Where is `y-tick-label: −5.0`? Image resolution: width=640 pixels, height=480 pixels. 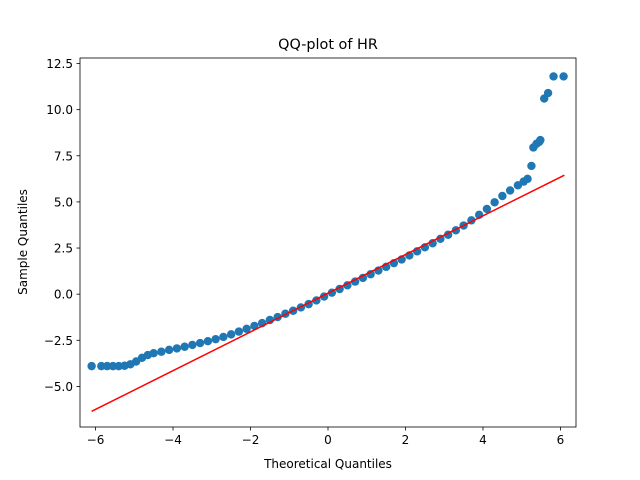
y-tick-label: −5.0 is located at coordinates (58, 387).